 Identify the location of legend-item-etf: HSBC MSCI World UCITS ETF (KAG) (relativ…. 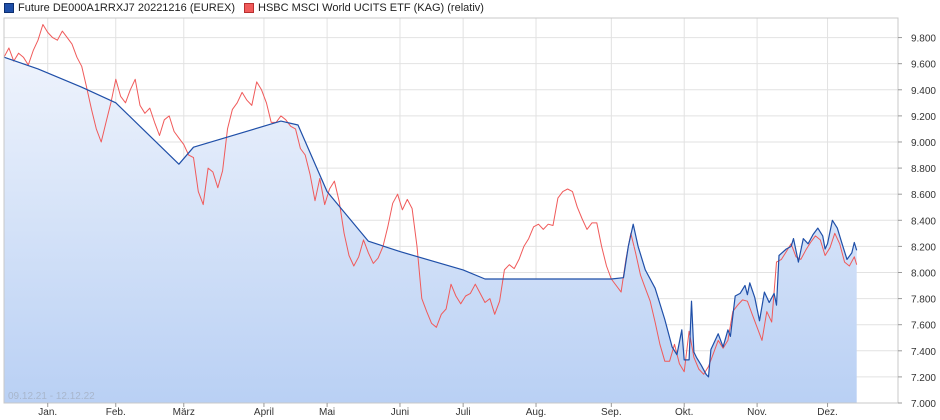
(364, 8).